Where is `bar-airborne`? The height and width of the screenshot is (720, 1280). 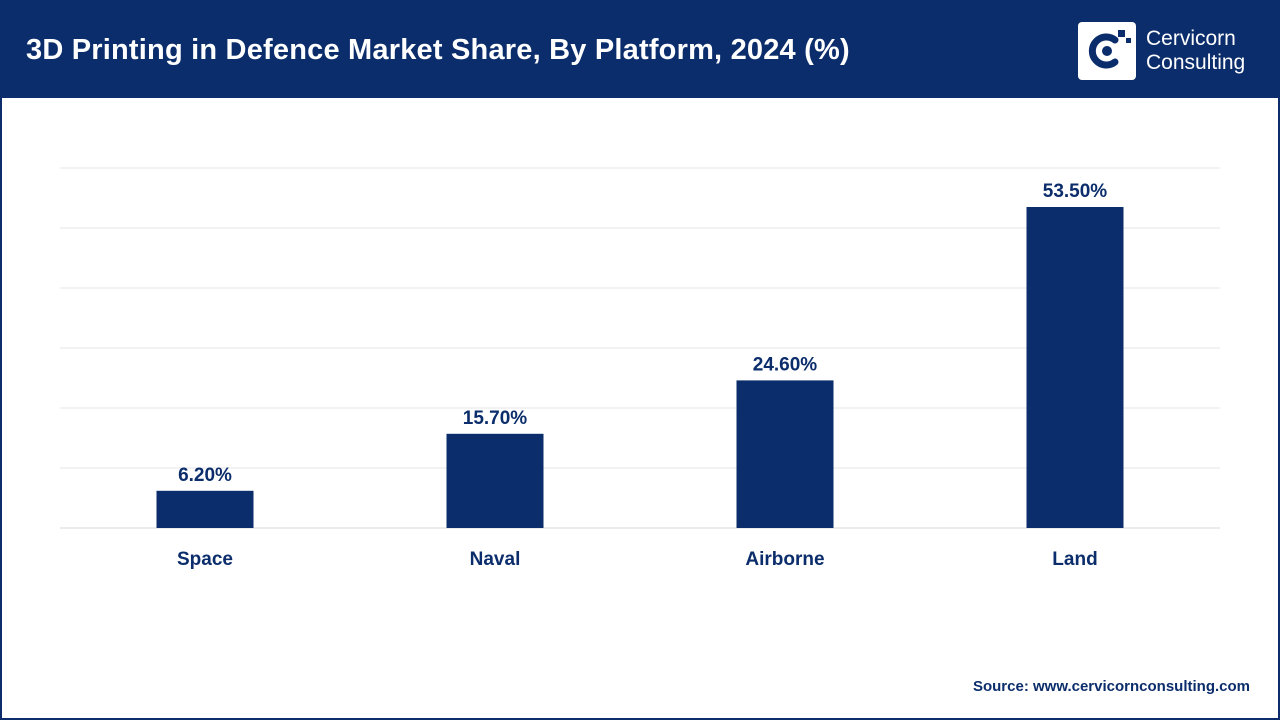
bar-airborne is located at coordinates (785, 454).